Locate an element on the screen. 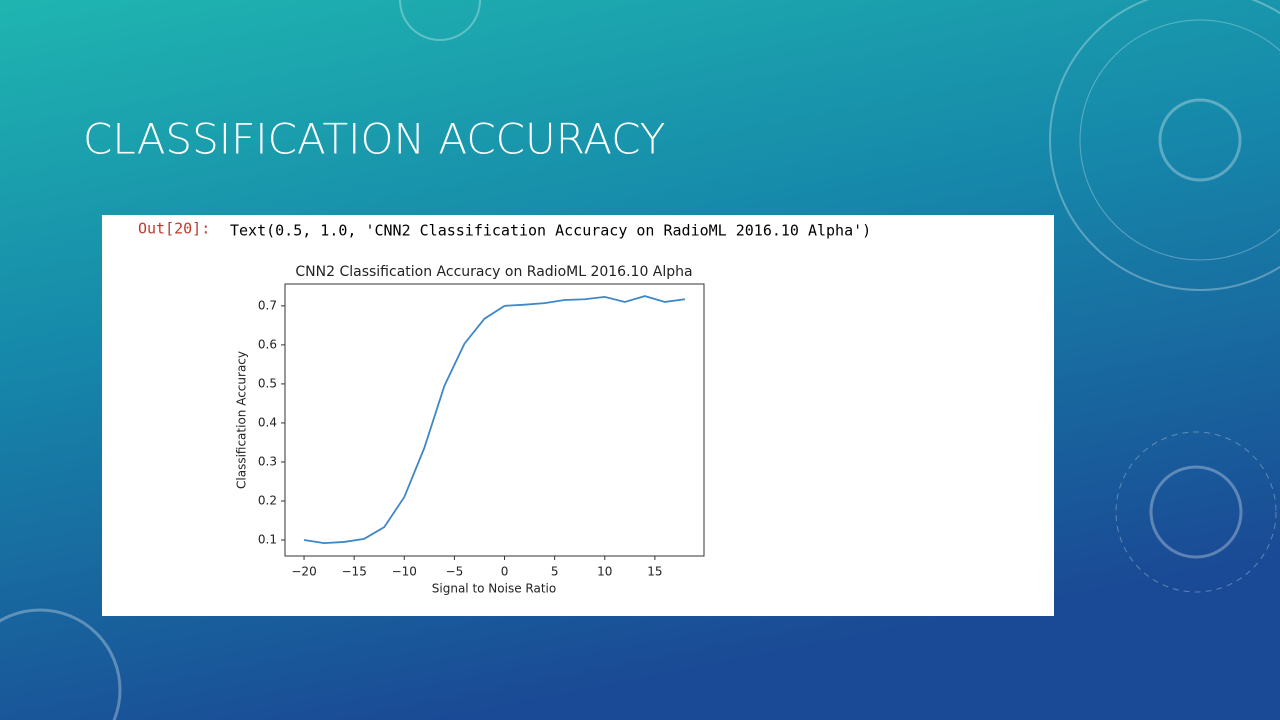  x-tick-label: 10 is located at coordinates (604, 572).